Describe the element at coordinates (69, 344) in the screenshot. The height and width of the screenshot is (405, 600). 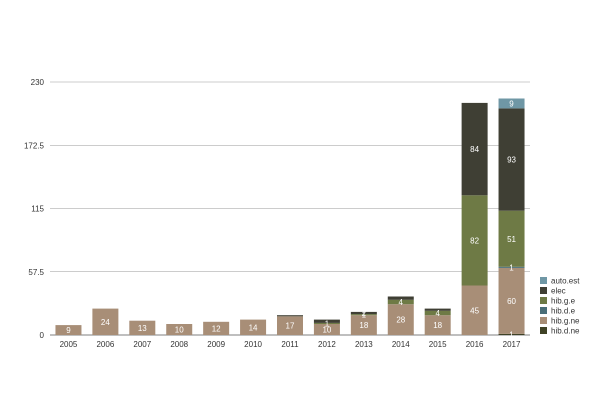
I see `x-tick-label: 2005` at that location.